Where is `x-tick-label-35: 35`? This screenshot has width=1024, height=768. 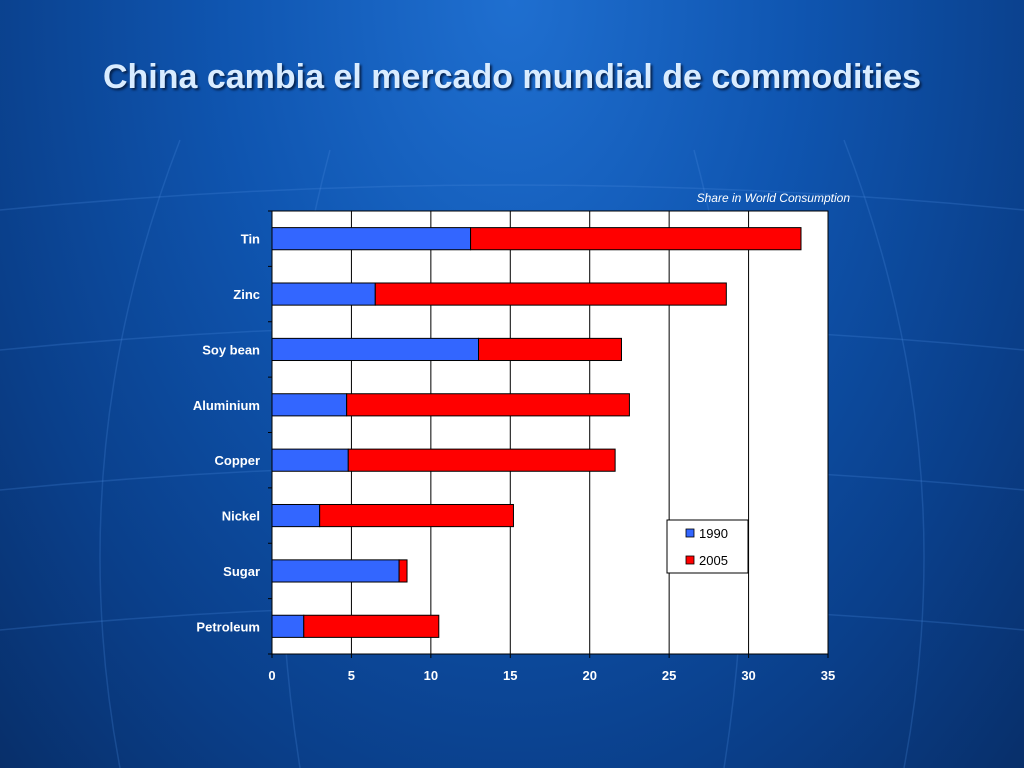 x-tick-label-35: 35 is located at coordinates (828, 675).